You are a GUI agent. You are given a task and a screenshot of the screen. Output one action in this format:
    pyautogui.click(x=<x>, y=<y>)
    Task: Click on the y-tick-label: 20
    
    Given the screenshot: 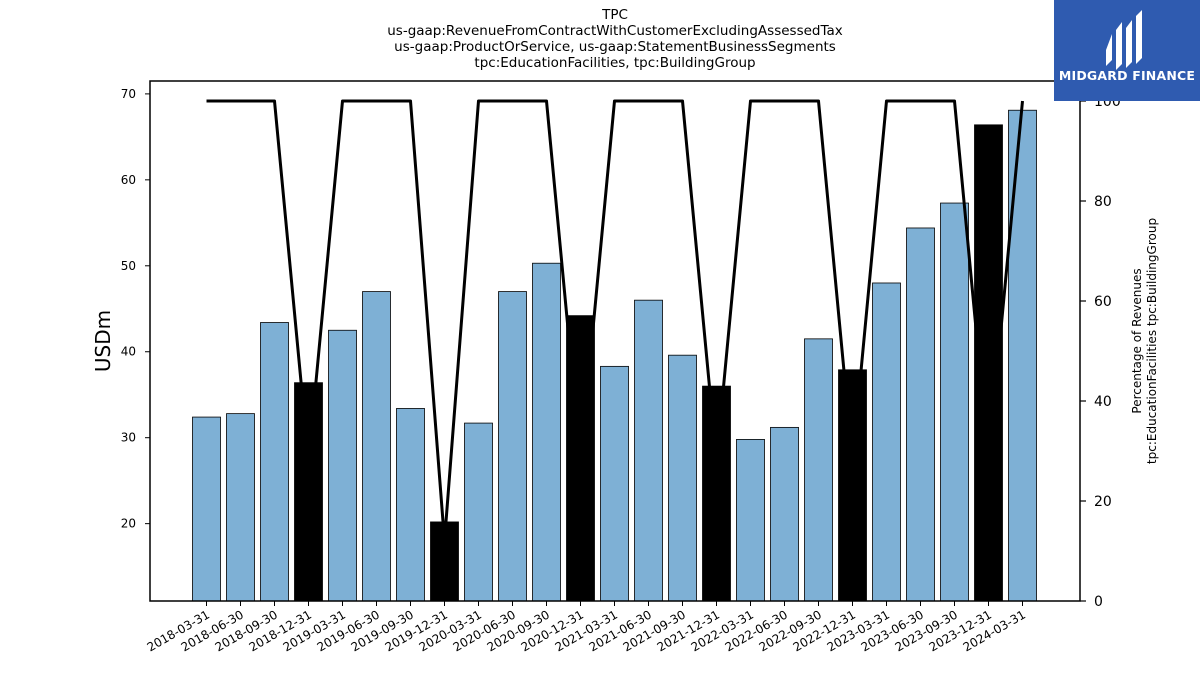 What is the action you would take?
    pyautogui.click(x=128, y=524)
    